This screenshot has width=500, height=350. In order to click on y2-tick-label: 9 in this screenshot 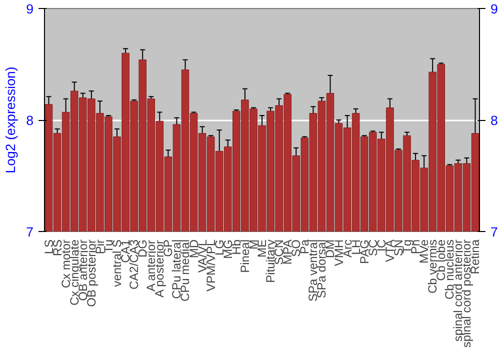, I will do `click(494, 9)`.